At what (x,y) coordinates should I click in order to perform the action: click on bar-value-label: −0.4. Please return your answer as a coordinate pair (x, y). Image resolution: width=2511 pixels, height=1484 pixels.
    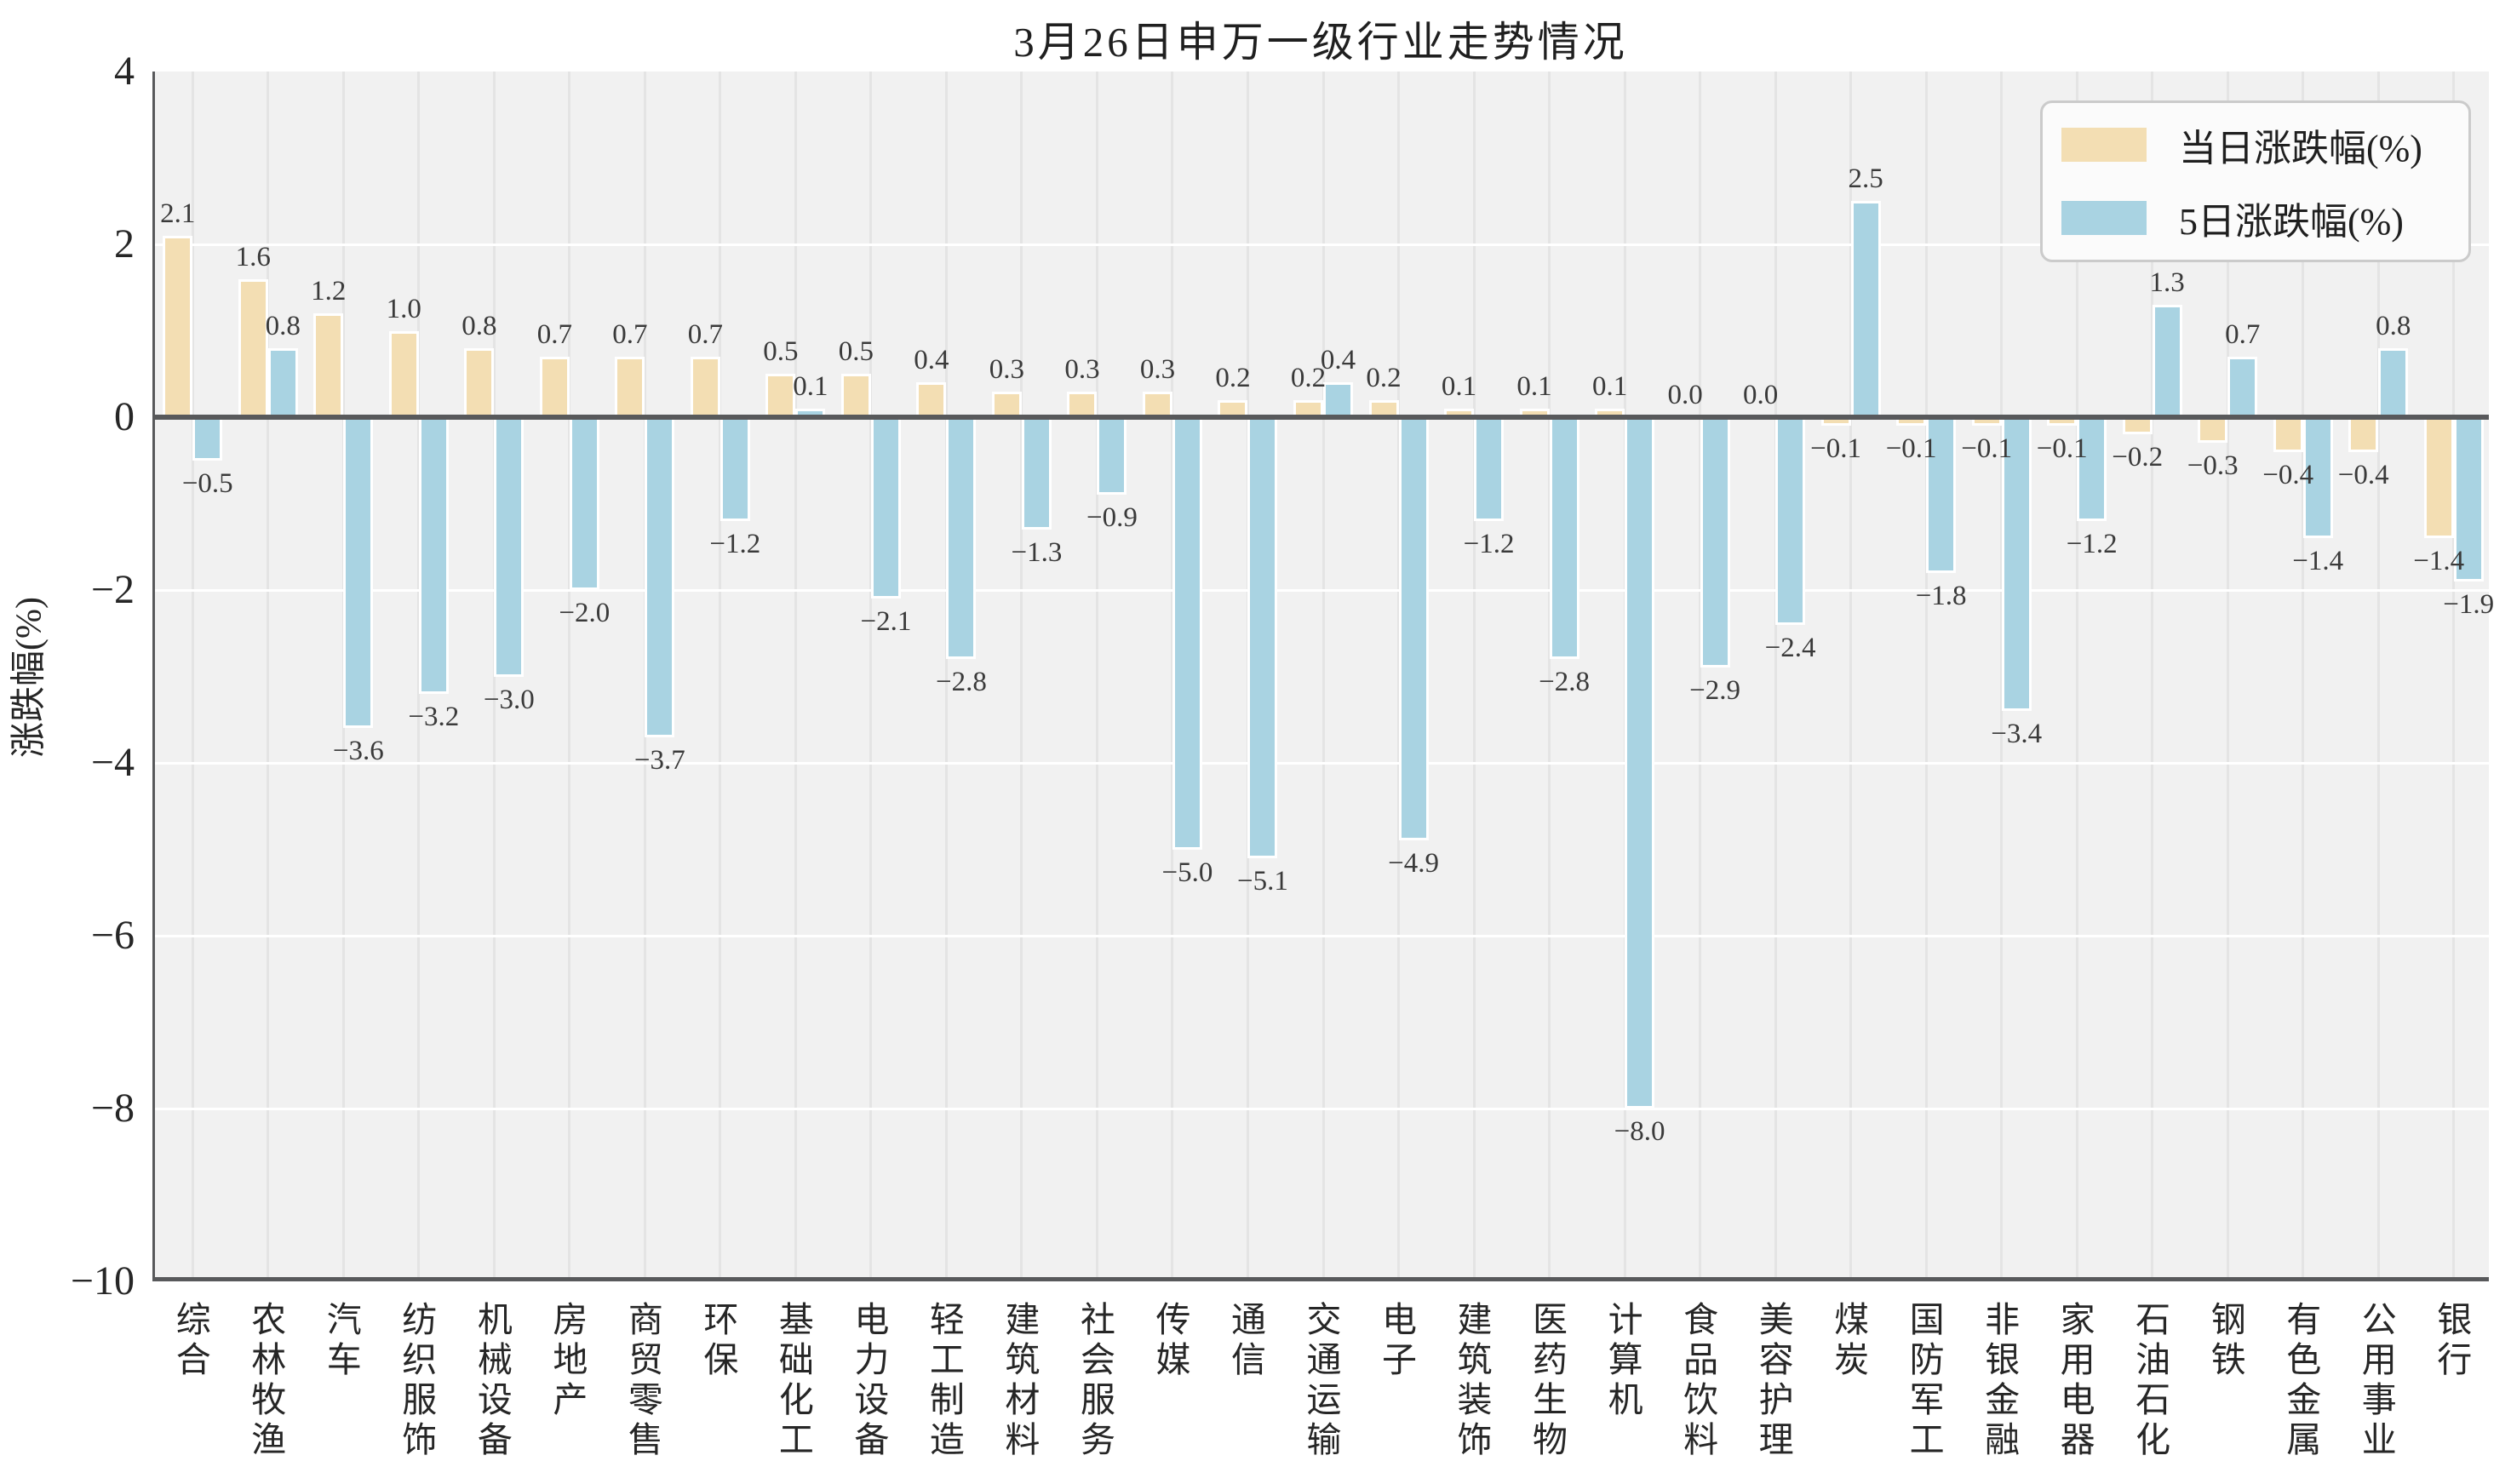
    Looking at the image, I should click on (2288, 475).